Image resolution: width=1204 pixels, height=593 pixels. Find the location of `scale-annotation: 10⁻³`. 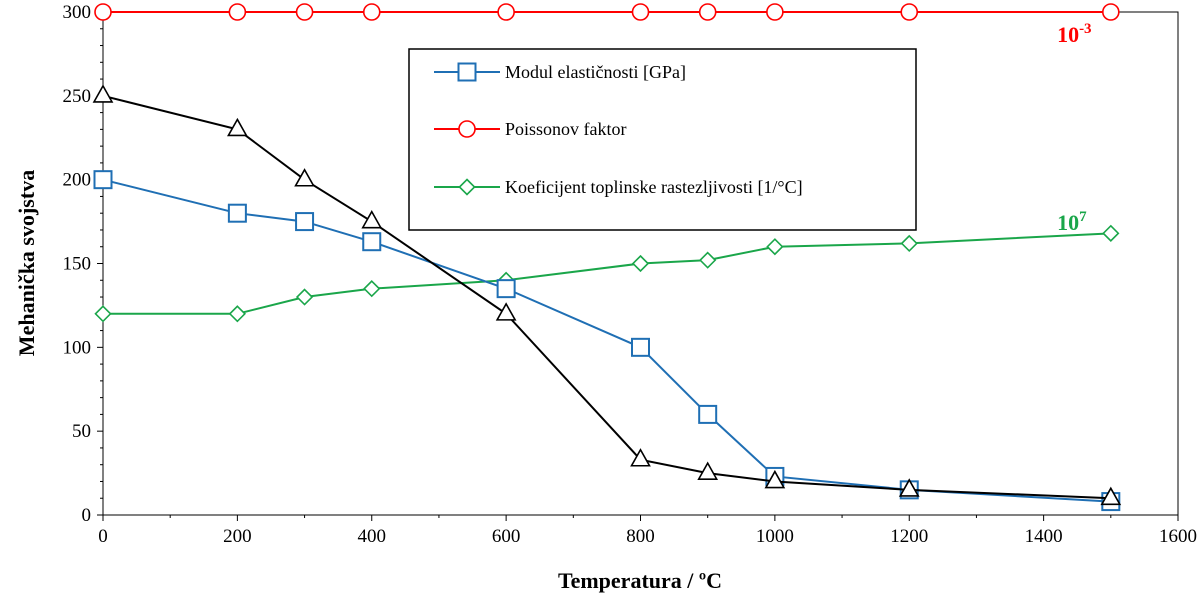

scale-annotation: 10⁻³ is located at coordinates (1074, 34).